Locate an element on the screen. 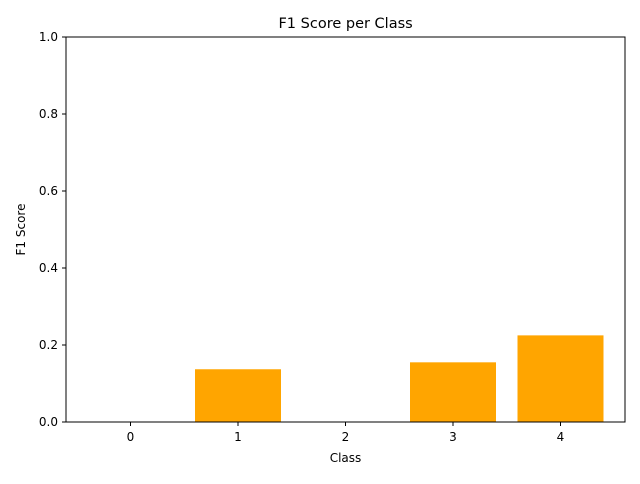 This screenshot has width=640, height=484. x-tick-label: 1 is located at coordinates (238, 437).